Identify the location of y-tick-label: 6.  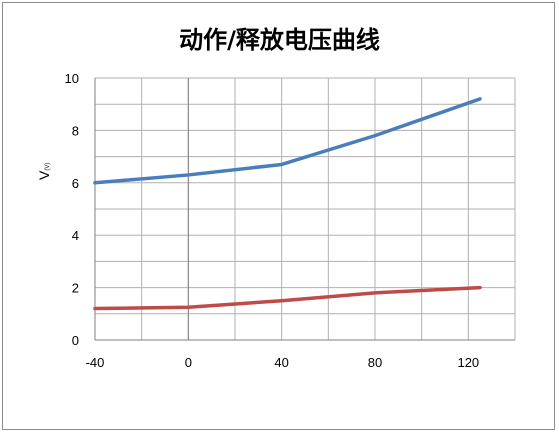
(75, 183).